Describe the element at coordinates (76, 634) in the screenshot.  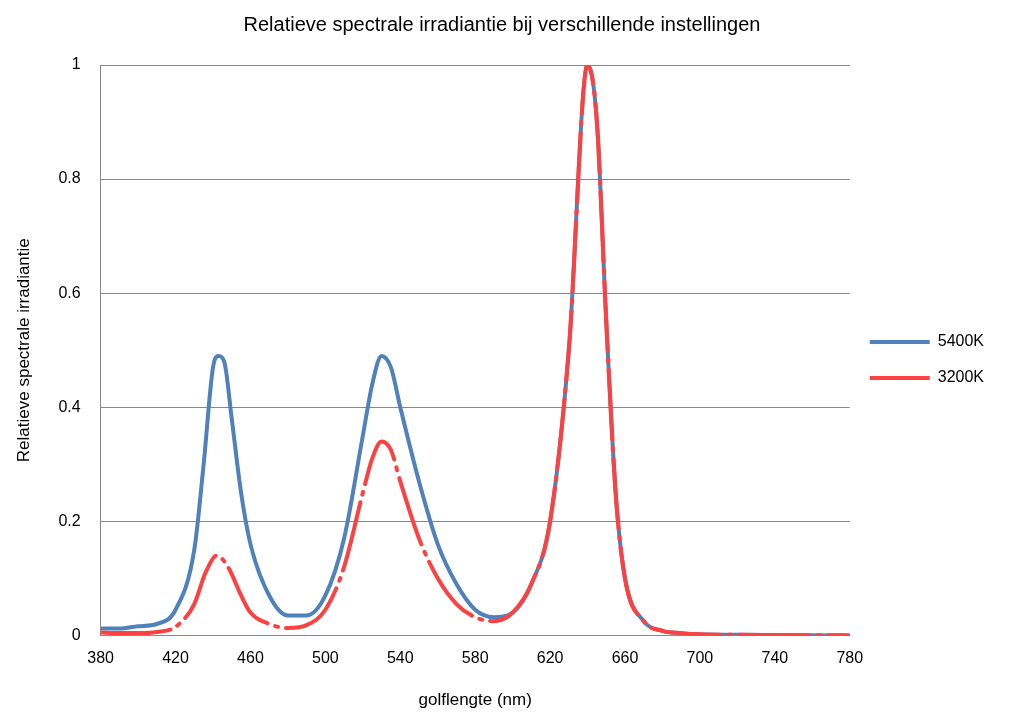
I see `y-tick-label: 0` at that location.